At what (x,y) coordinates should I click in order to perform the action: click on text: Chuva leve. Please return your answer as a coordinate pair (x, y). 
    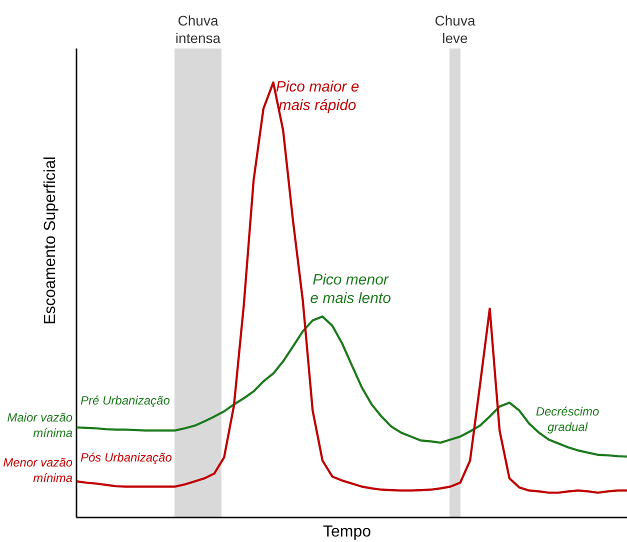
    Looking at the image, I should click on (455, 29).